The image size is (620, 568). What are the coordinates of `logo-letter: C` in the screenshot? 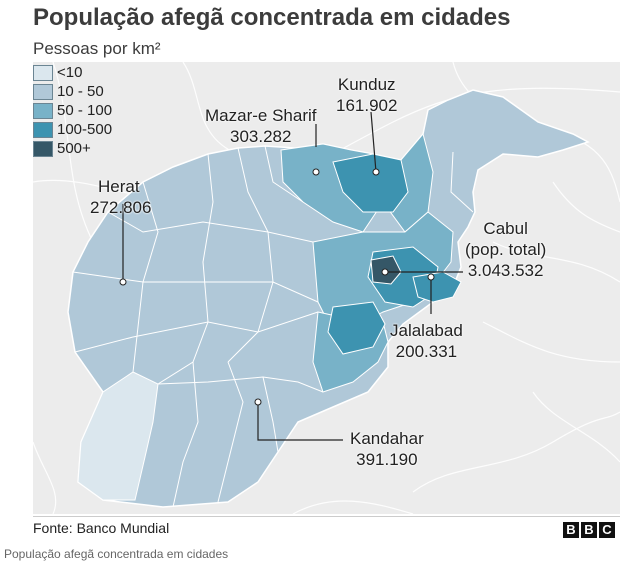 It's located at (607, 530).